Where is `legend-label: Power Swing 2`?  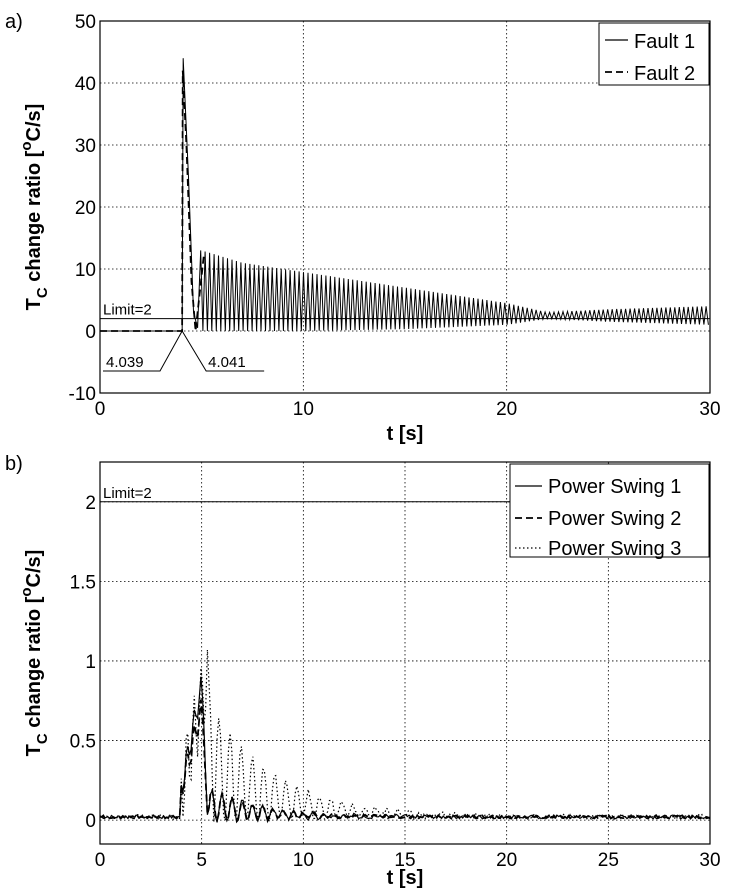
legend-label: Power Swing 2 is located at coordinates (614, 519).